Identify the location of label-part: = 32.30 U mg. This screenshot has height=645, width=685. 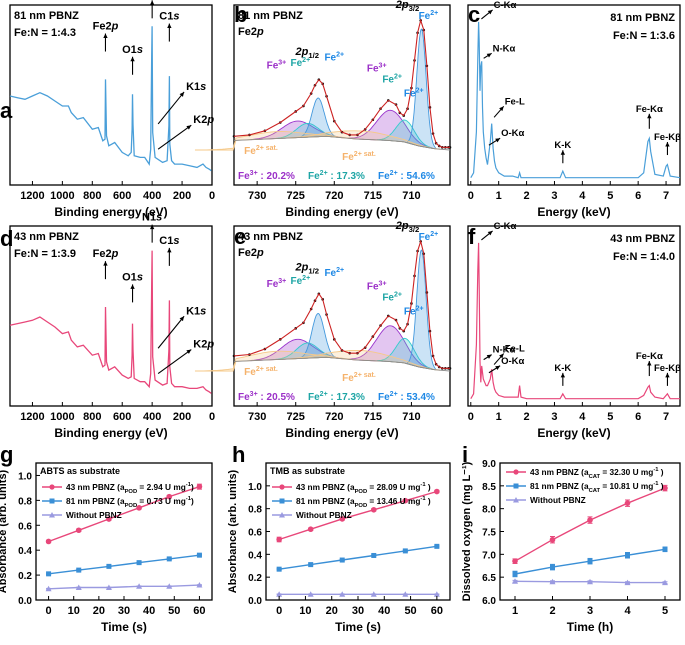
(626, 472).